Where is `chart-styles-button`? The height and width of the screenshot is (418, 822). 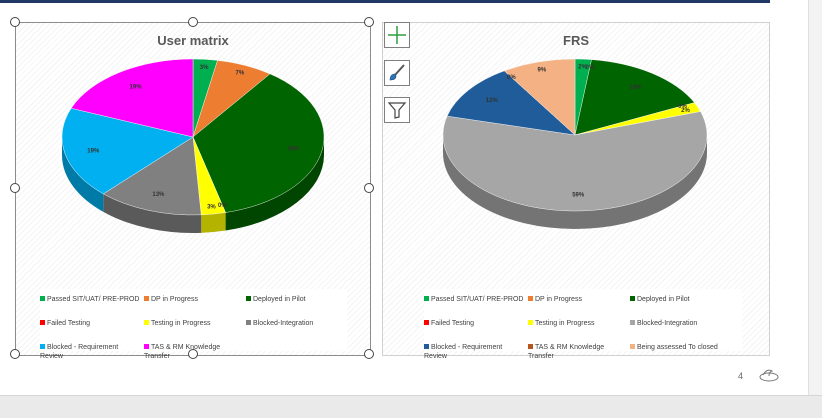
chart-styles-button is located at coordinates (397, 73).